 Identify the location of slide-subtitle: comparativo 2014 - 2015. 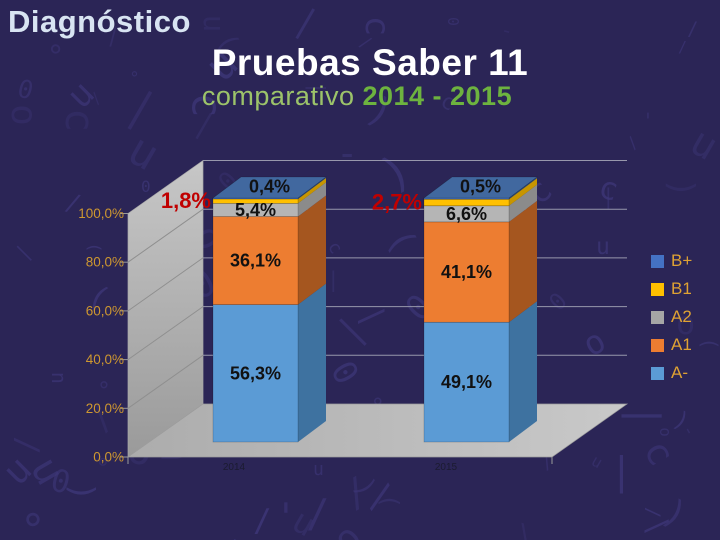
(357, 96).